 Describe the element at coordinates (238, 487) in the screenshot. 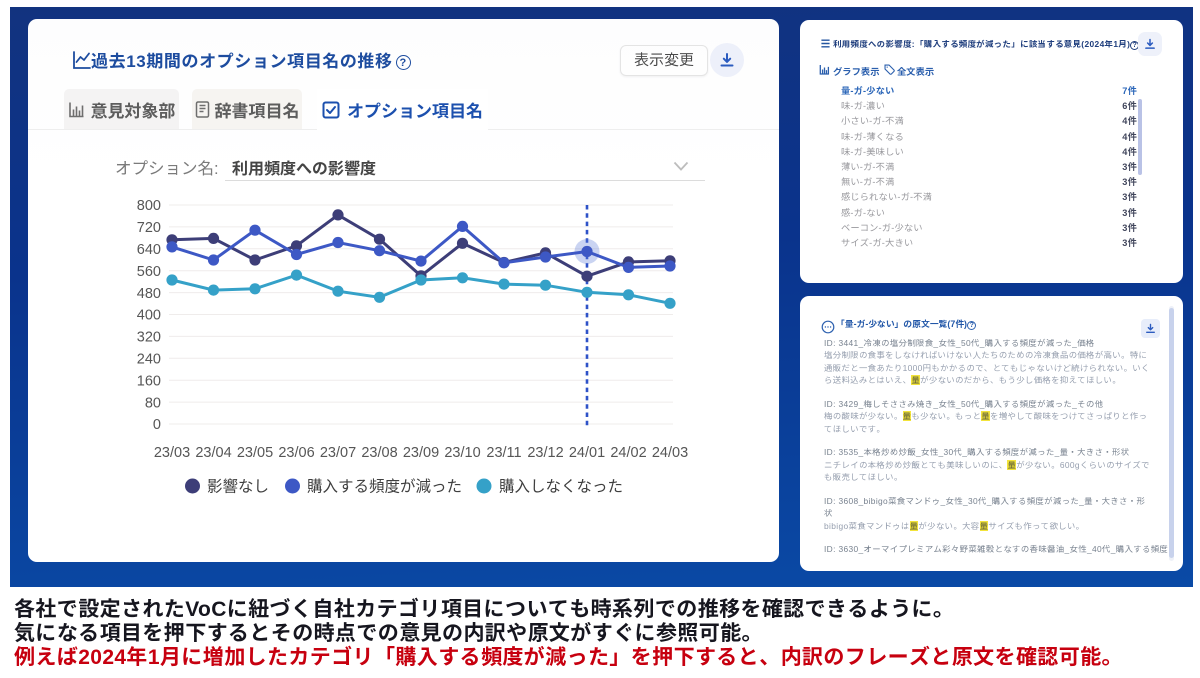

I see `svg-text: 影響なし` at that location.